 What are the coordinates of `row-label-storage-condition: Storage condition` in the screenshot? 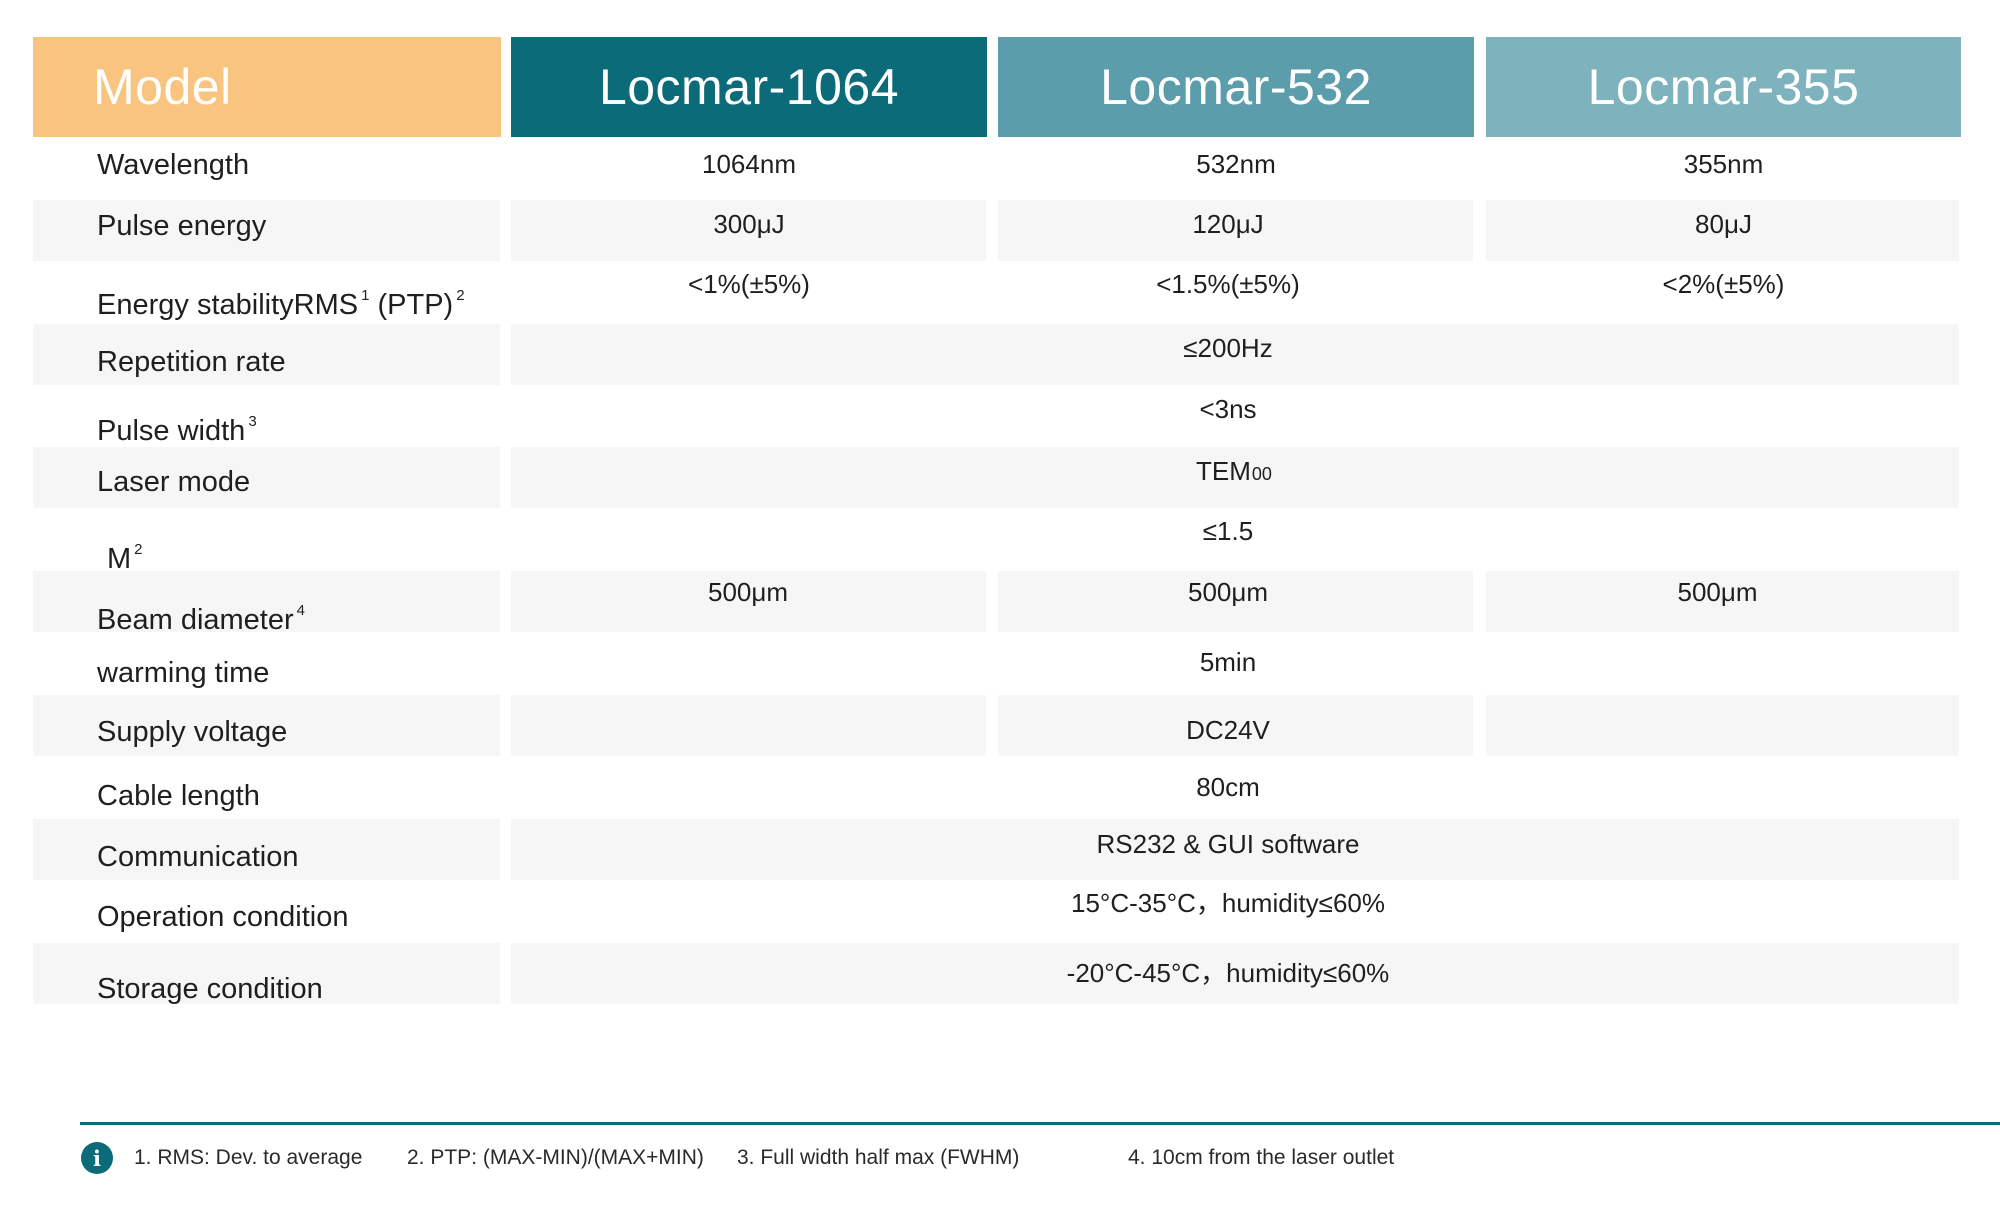 It's located at (210, 989).